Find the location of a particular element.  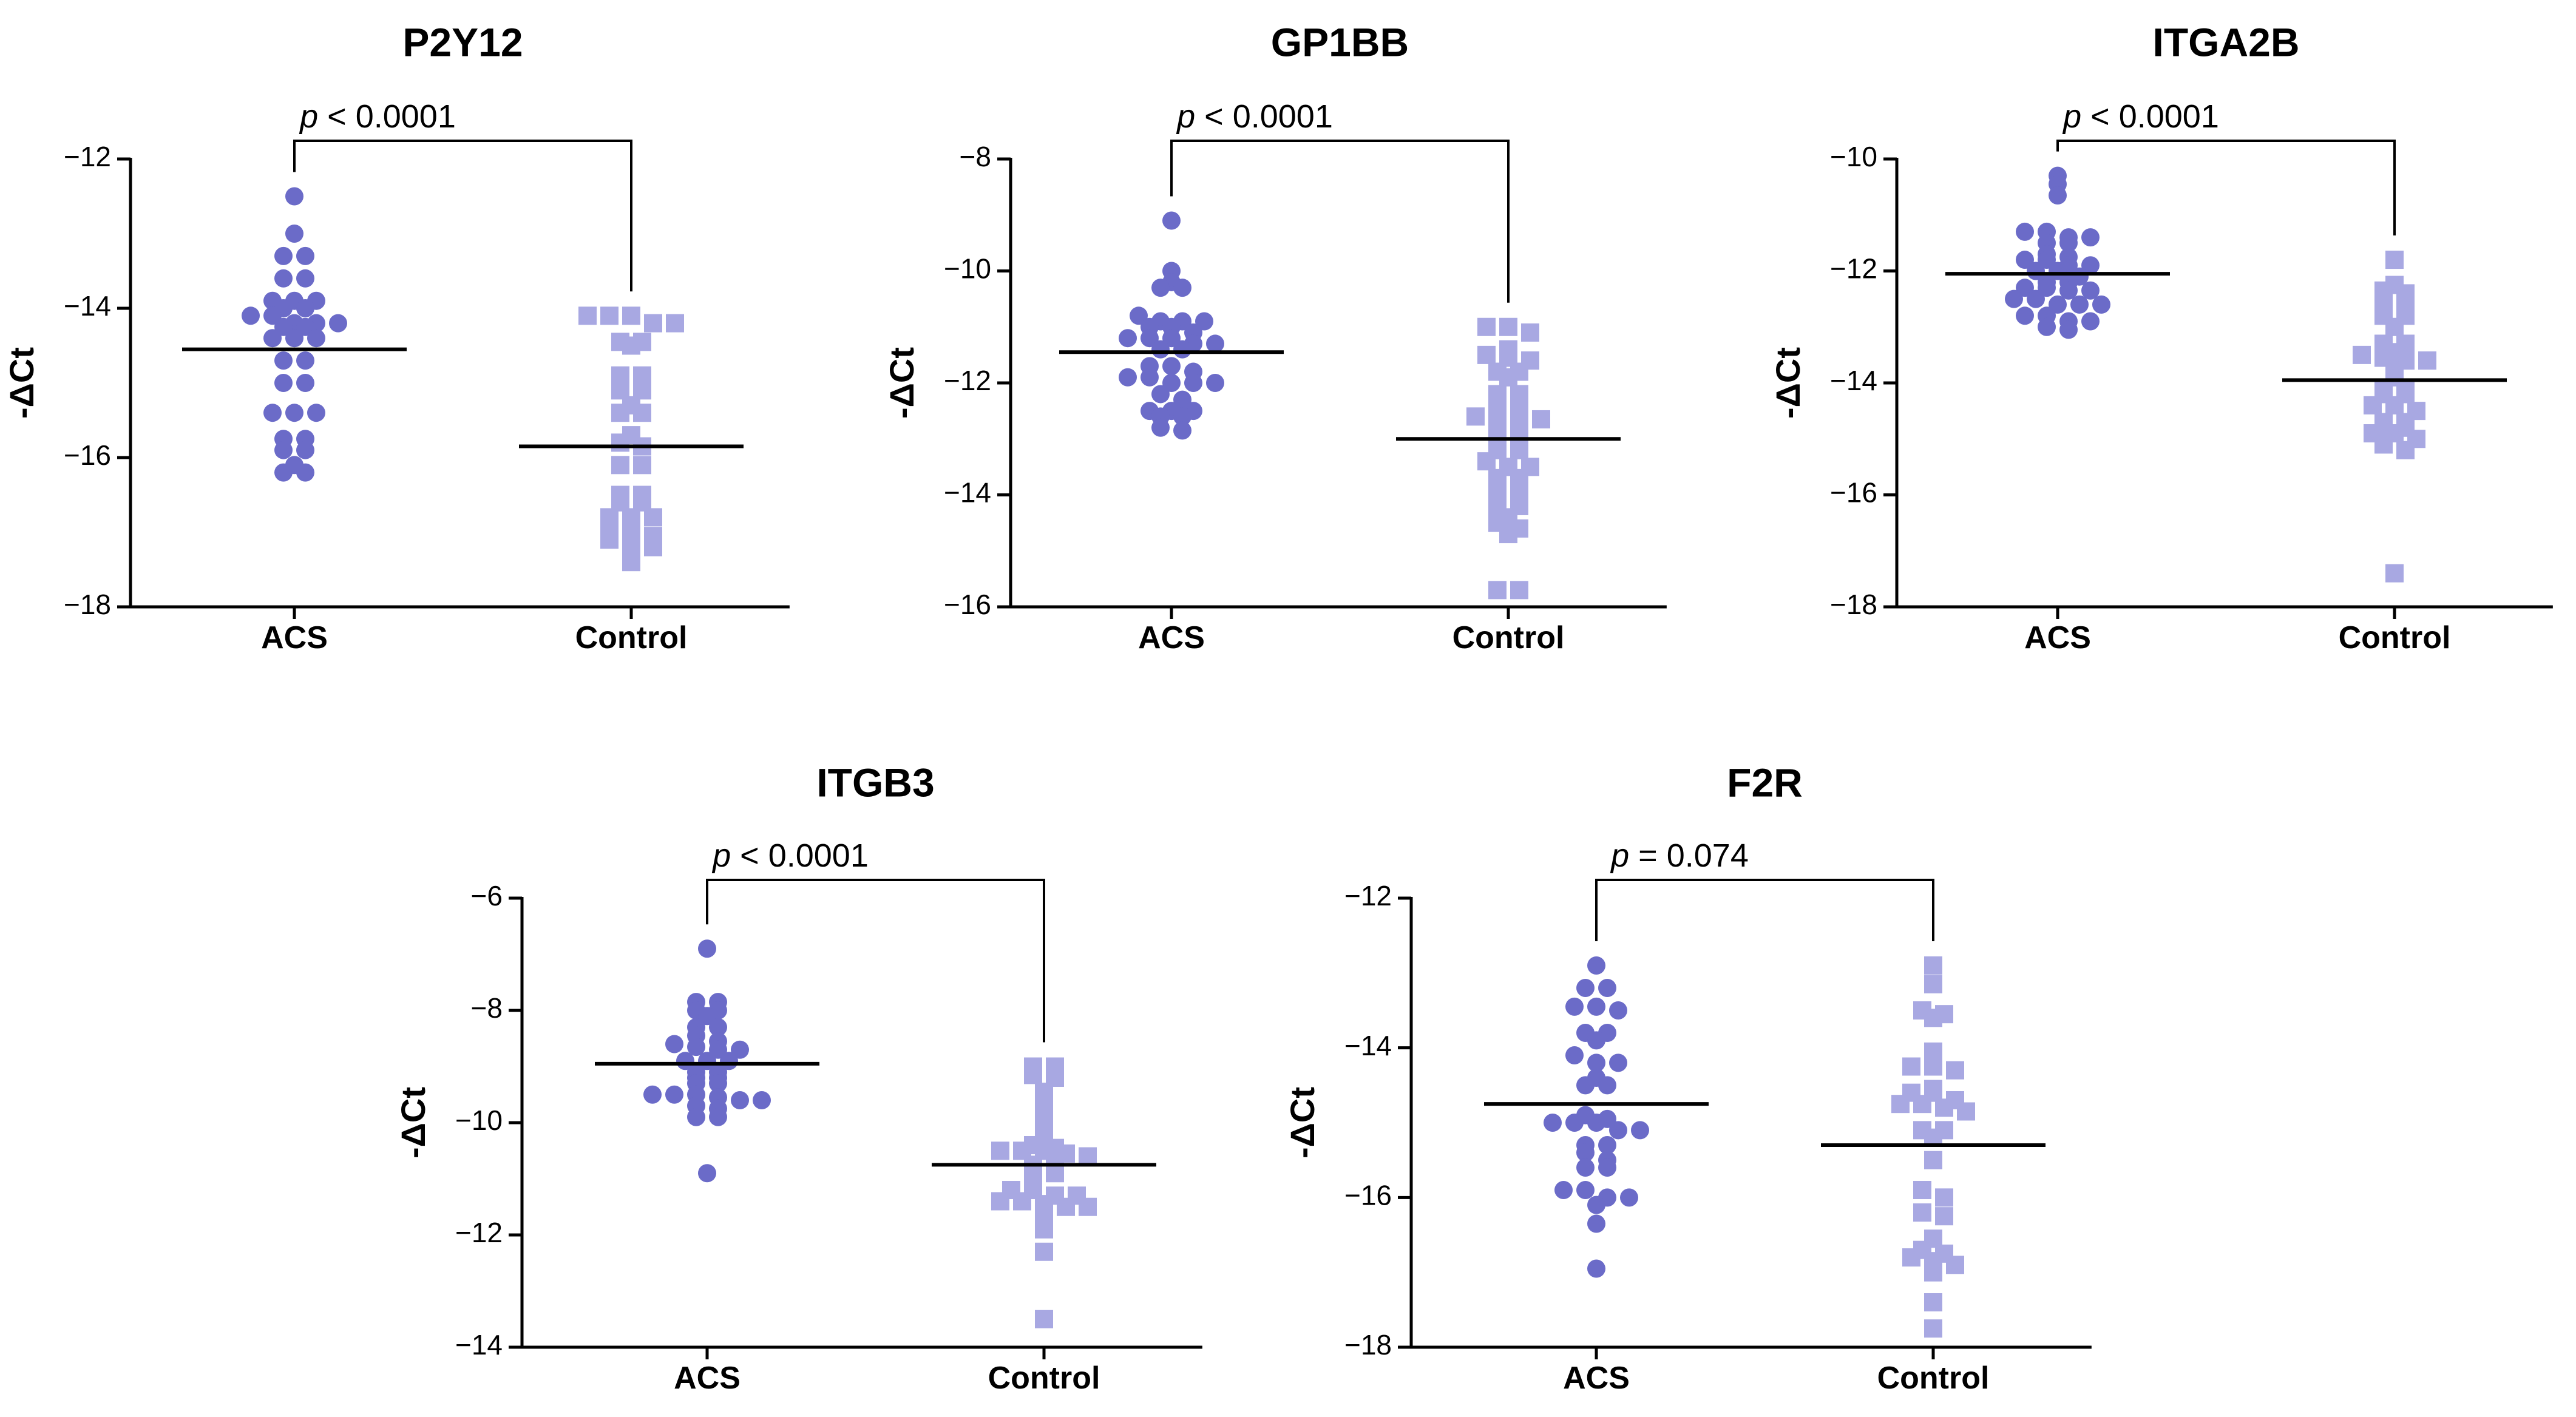

y-tick-label: −18 is located at coordinates (1854, 604).